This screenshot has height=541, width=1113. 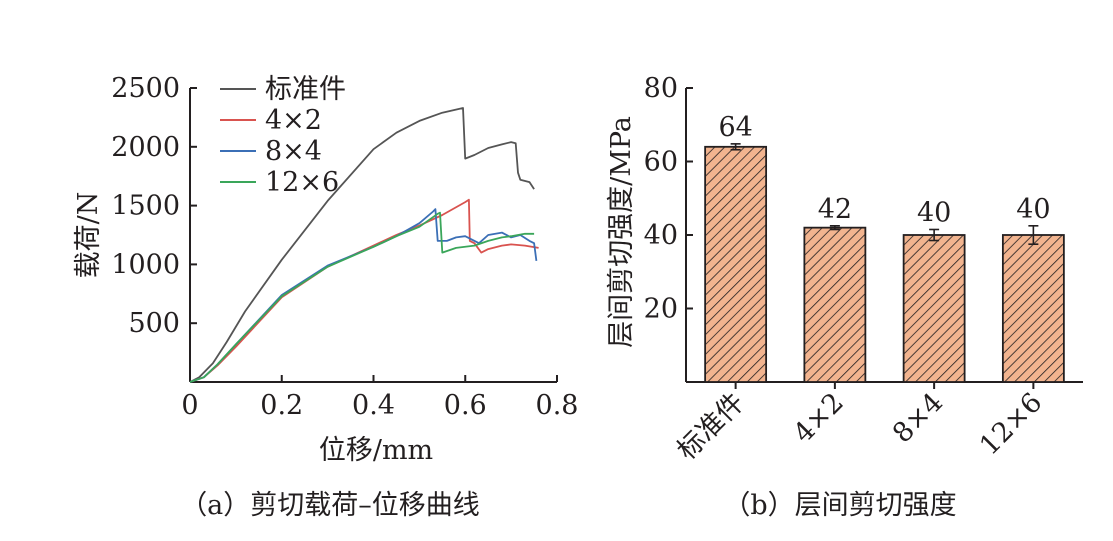 I want to click on legend-label-4: 12×6, so click(x=302, y=182).